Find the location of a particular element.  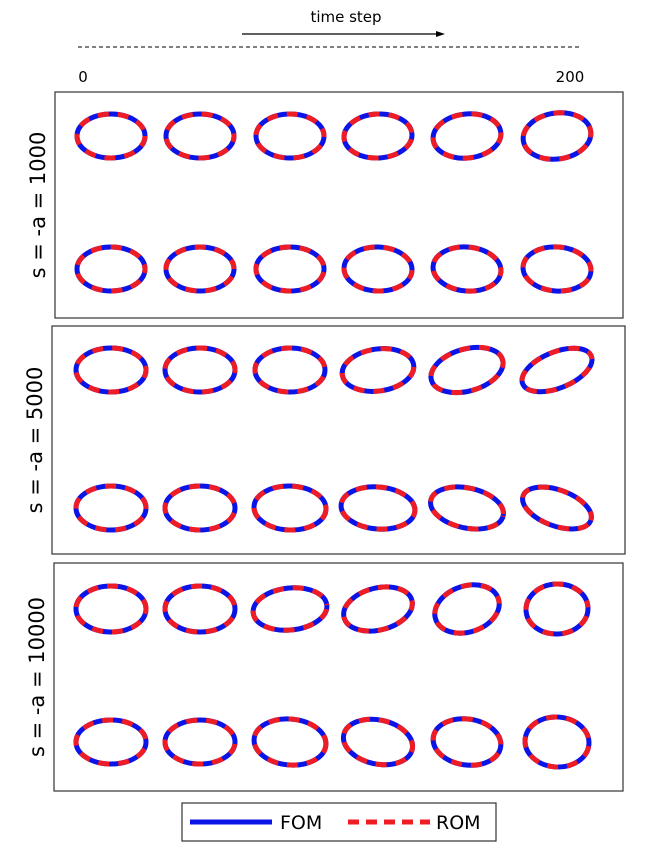

time-arrow is located at coordinates (343, 34).